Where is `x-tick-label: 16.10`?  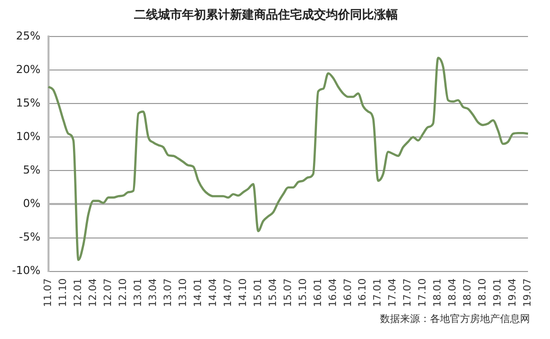
x-tick-label: 16.10 is located at coordinates (363, 293).